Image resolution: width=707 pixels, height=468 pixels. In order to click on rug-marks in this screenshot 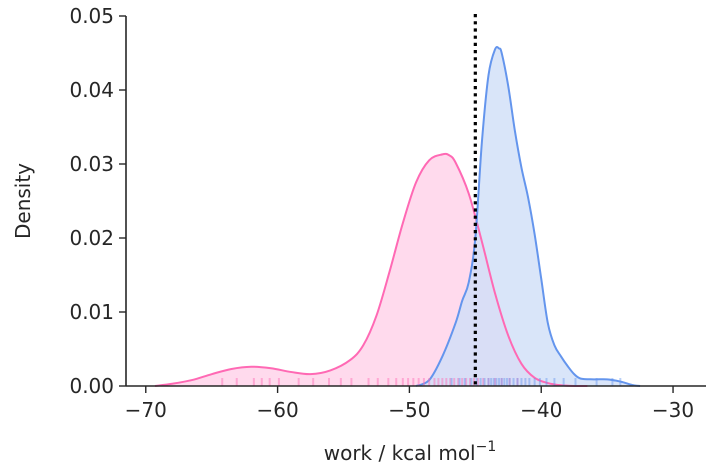, I will do `click(421, 382)`.